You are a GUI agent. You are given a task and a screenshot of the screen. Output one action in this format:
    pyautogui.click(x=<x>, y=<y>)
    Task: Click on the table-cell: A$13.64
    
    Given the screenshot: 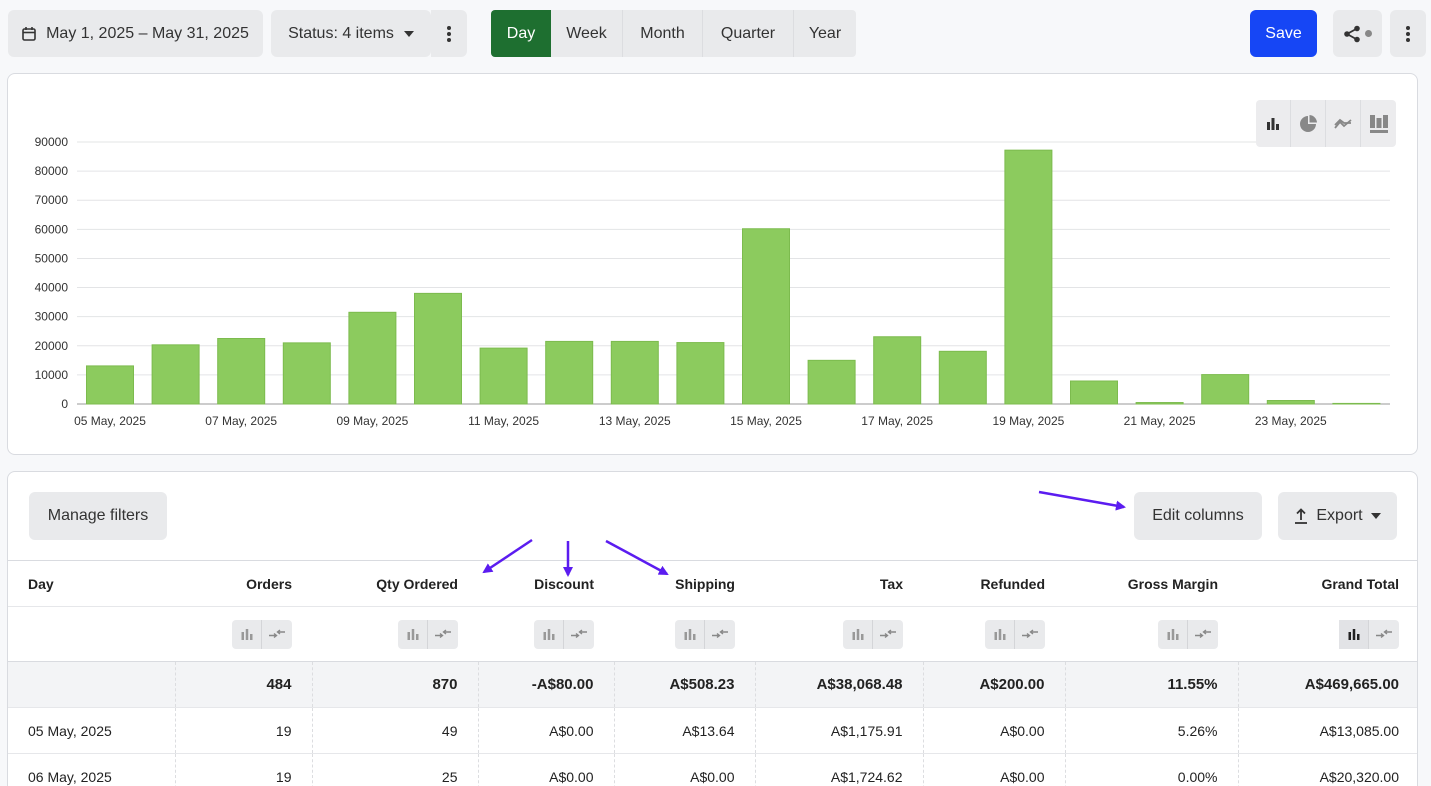 What is the action you would take?
    pyautogui.click(x=684, y=730)
    